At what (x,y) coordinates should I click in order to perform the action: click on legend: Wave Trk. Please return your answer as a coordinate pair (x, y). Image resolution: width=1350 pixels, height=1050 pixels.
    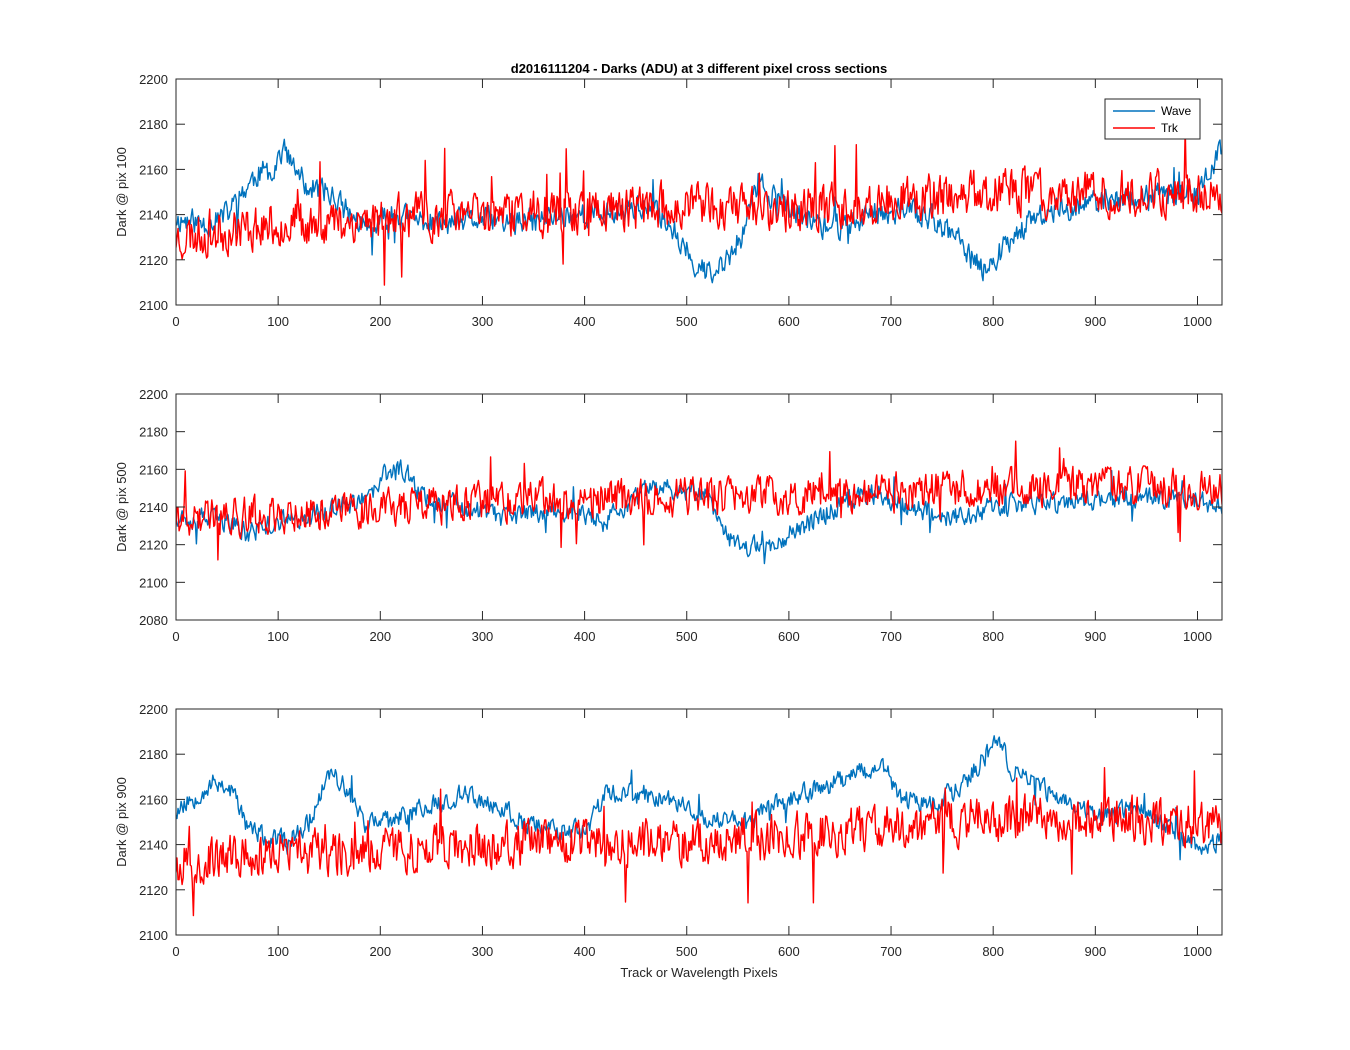
    Looking at the image, I should click on (1152, 119).